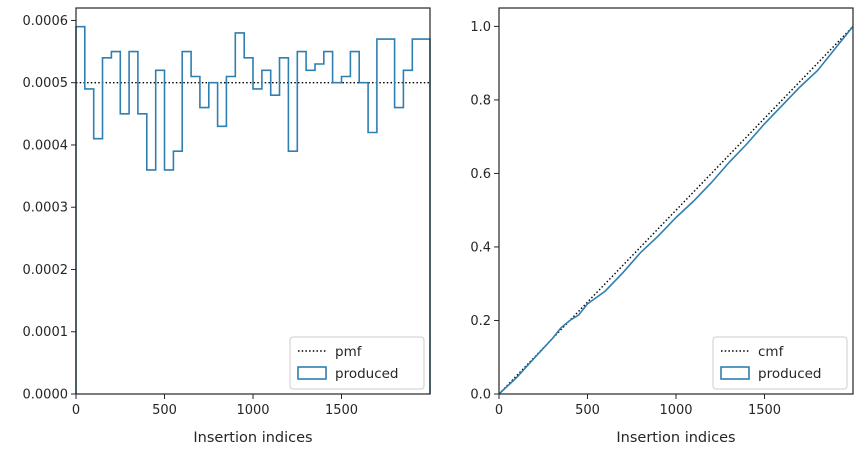 Image resolution: width=861 pixels, height=453 pixels. I want to click on y-tick-label: 0.6, so click(480, 174).